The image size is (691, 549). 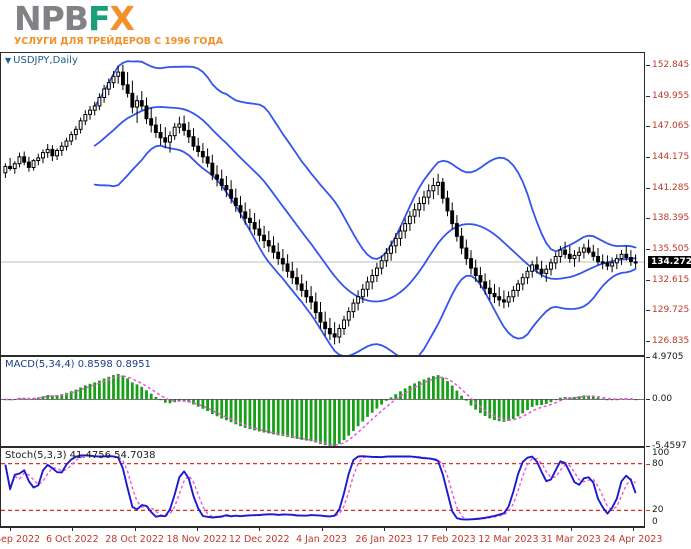 I want to click on price-tick-label: 147.065, so click(x=671, y=126).